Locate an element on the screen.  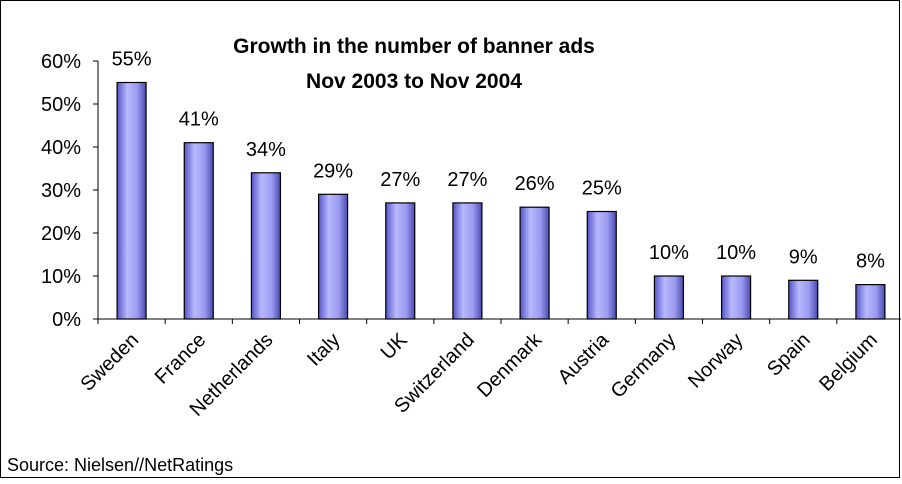
category-label: Spain is located at coordinates (789, 355).